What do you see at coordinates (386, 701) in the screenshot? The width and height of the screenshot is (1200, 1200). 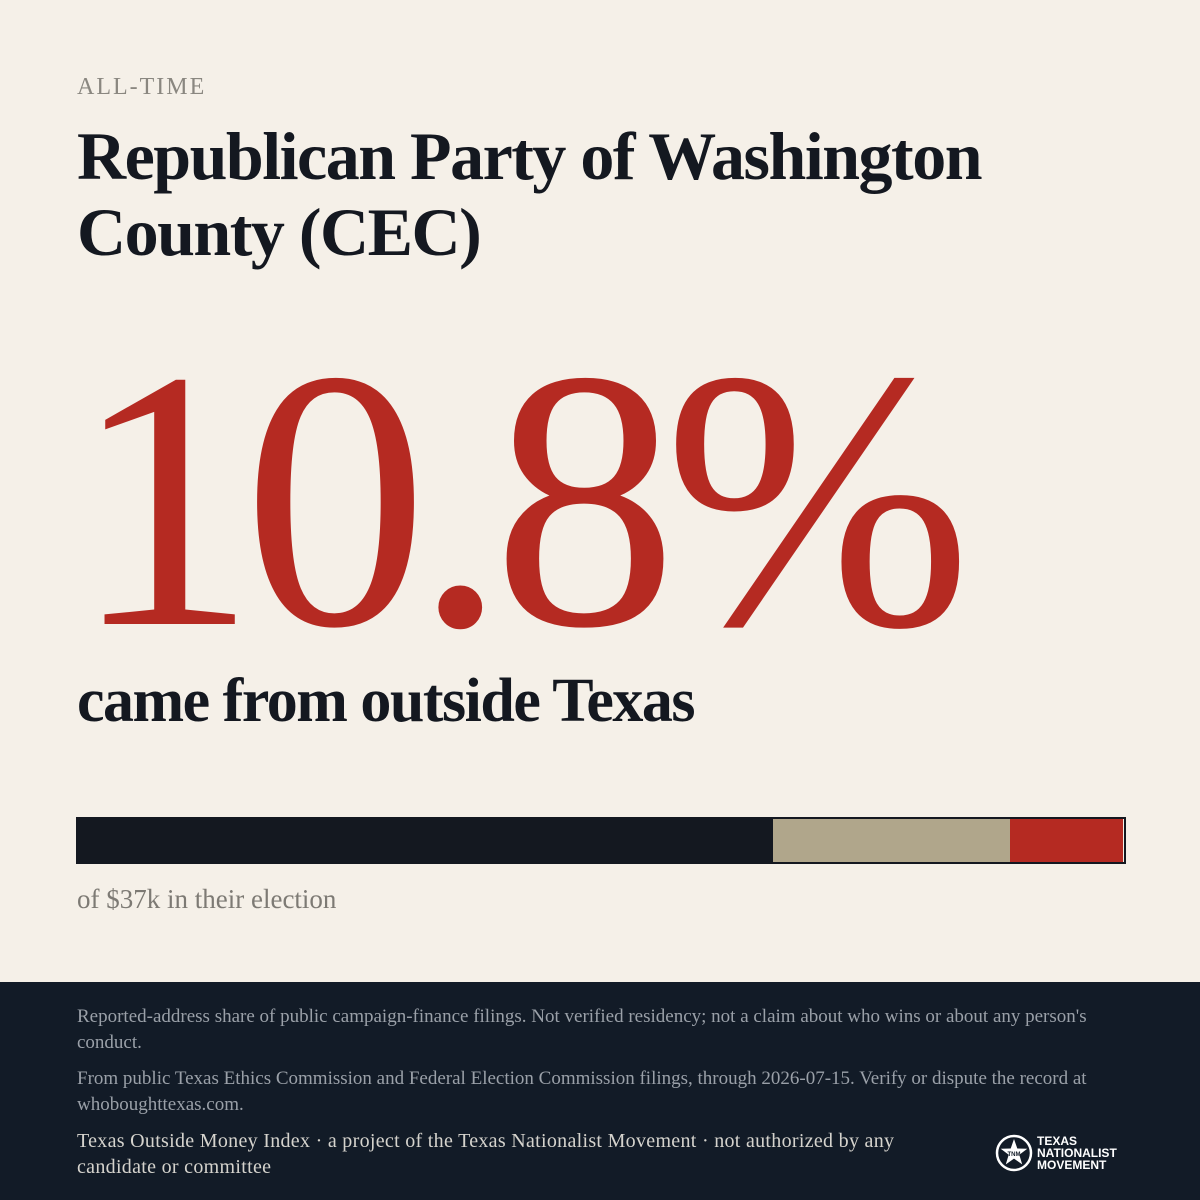 I see `stat-caption: came from outside Texas` at bounding box center [386, 701].